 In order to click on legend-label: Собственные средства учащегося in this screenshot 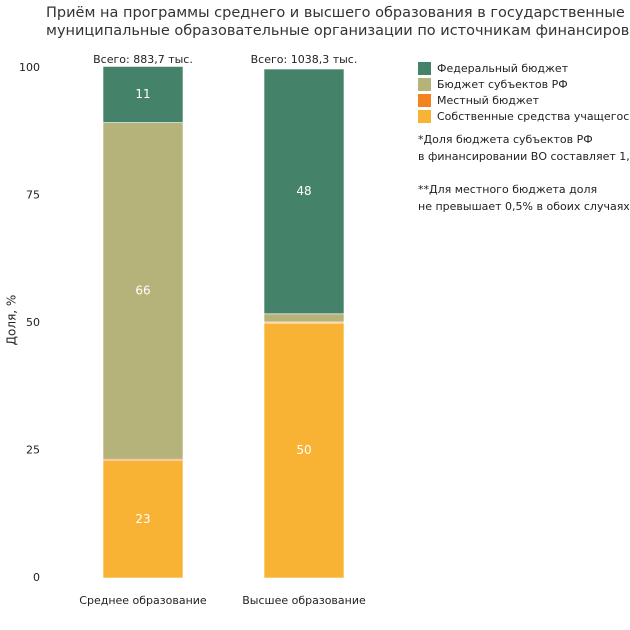, I will do `click(533, 116)`.